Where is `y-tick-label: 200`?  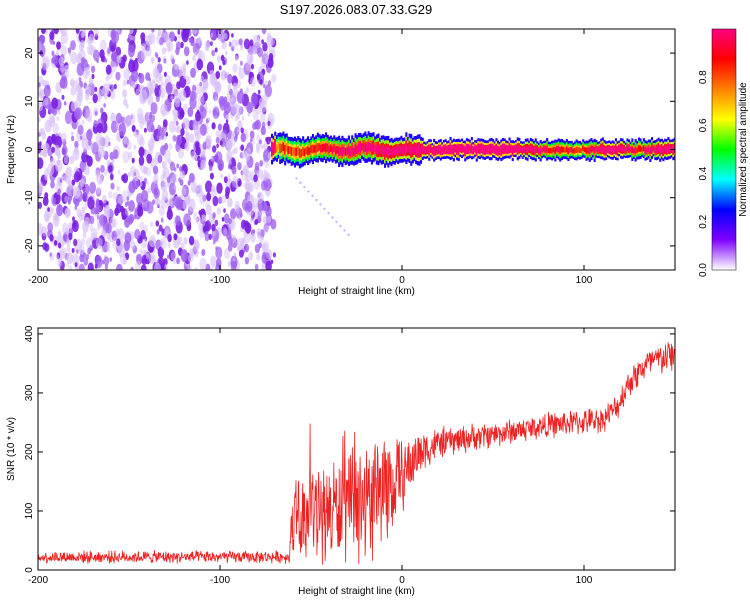 y-tick-label: 200 is located at coordinates (29, 451).